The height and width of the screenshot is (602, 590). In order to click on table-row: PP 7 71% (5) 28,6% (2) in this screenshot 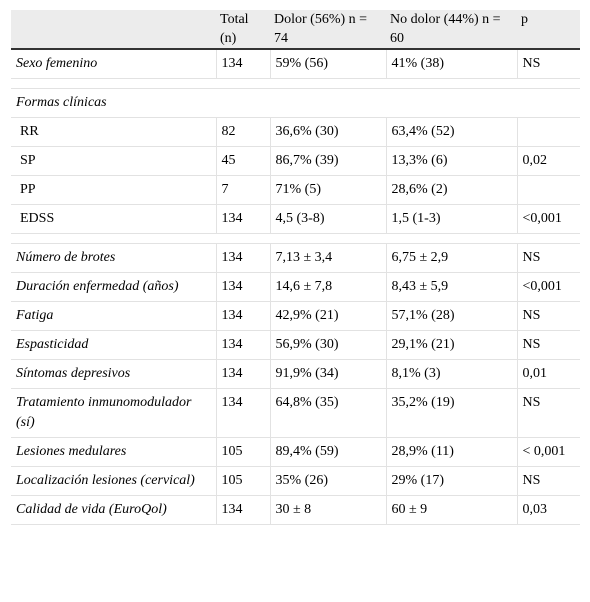, I will do `click(295, 190)`.